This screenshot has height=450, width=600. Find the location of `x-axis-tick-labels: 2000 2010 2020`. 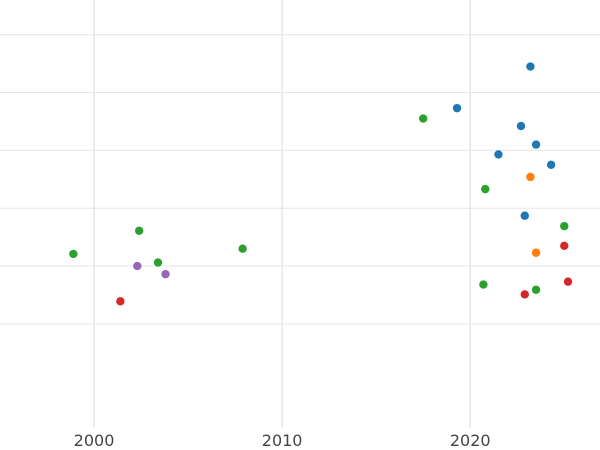

x-axis-tick-labels: 2000 2010 2020 is located at coordinates (282, 440).